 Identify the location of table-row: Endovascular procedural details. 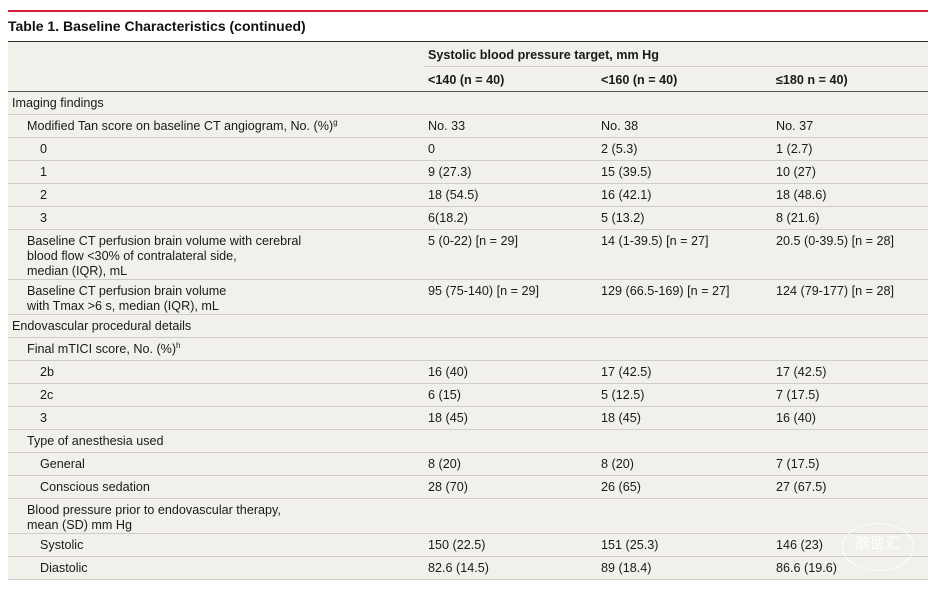
(468, 326).